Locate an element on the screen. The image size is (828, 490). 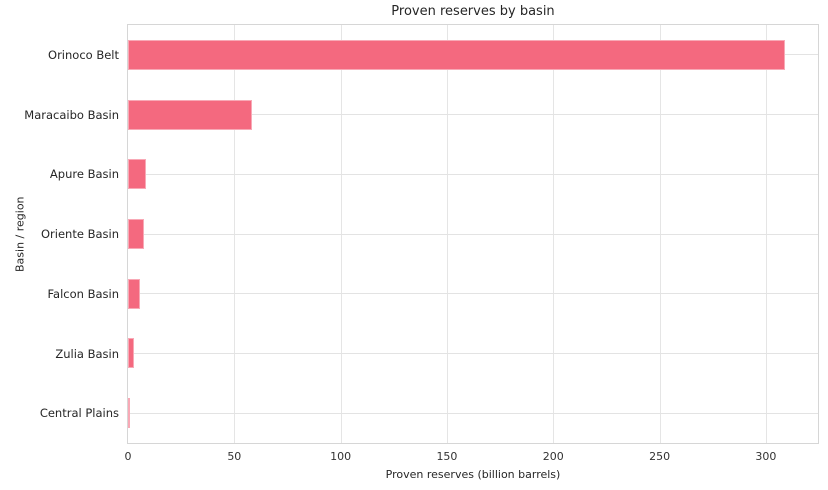
category-label: Oriente Basin is located at coordinates (80, 234).